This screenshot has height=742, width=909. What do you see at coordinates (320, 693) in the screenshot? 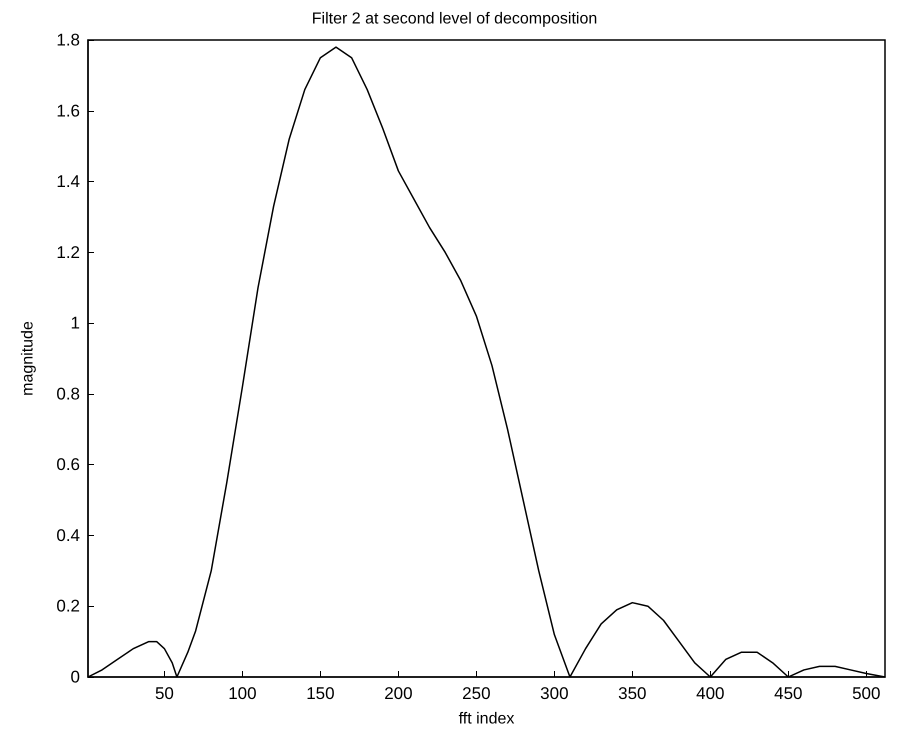
I see `x-tick-label: 150` at bounding box center [320, 693].